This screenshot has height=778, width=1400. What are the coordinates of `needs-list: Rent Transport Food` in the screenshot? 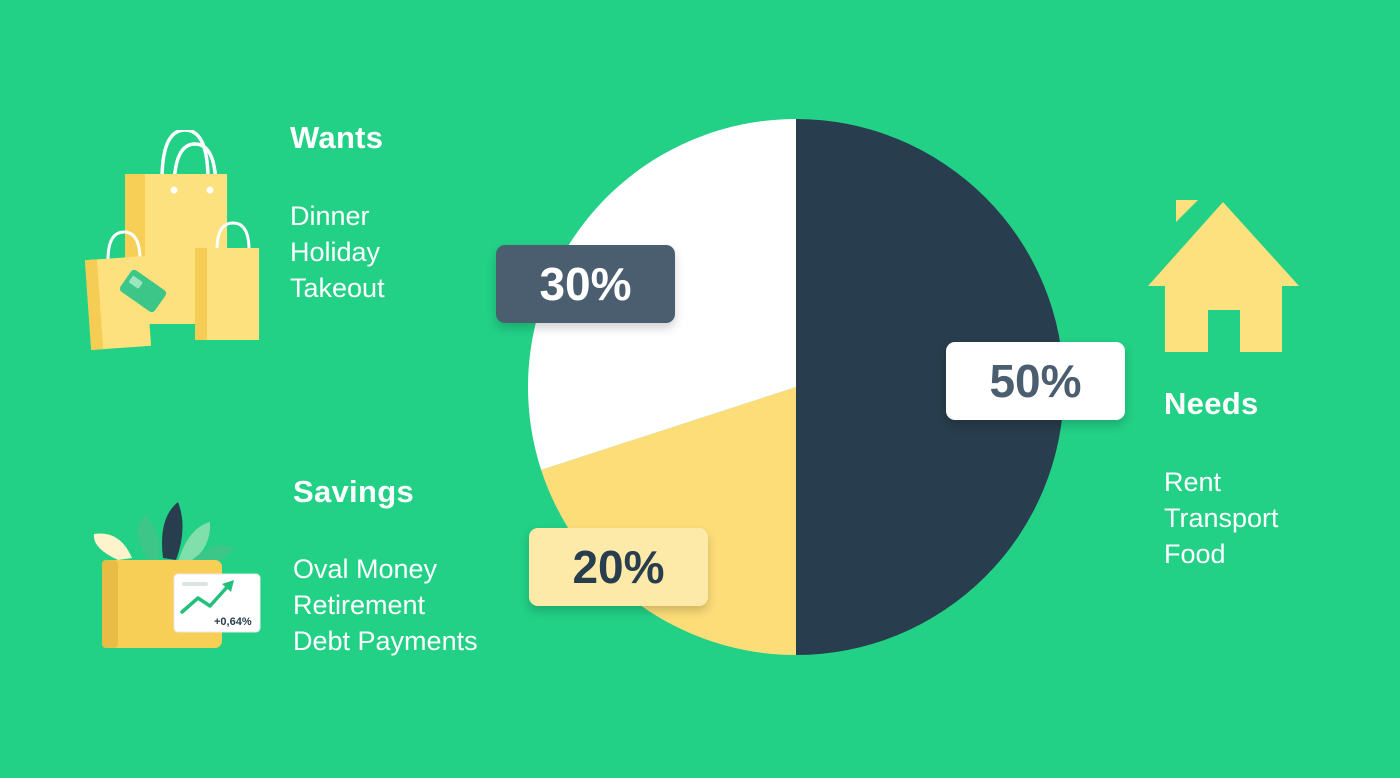 It's located at (1221, 518).